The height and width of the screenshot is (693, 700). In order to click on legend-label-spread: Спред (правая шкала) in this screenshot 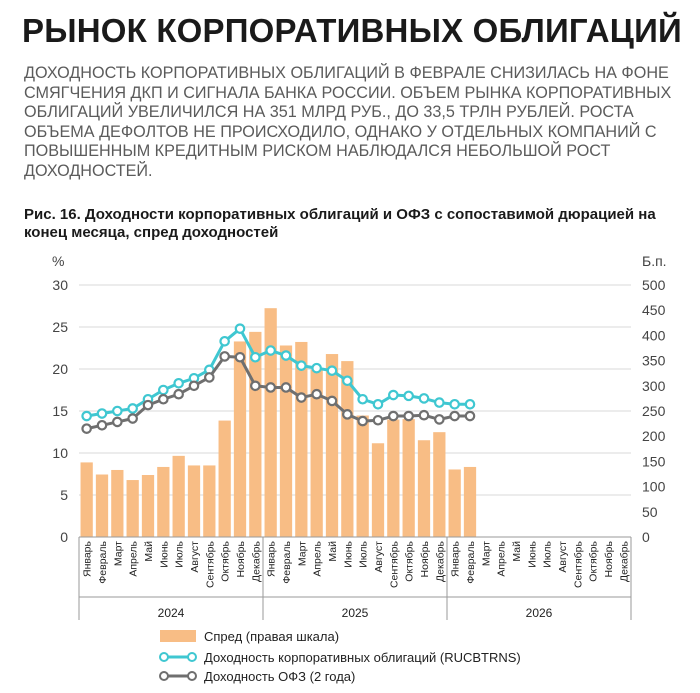, I will do `click(271, 636)`.